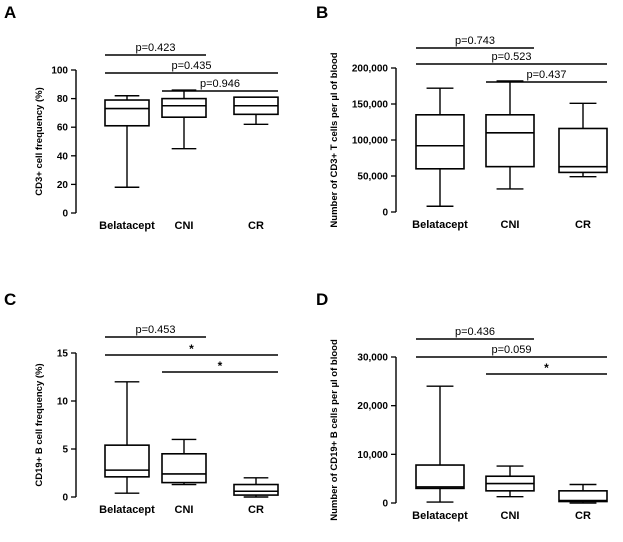  Describe the element at coordinates (370, 141) in the screenshot. I see `panel-b-y-tick-label: 100,000` at that location.